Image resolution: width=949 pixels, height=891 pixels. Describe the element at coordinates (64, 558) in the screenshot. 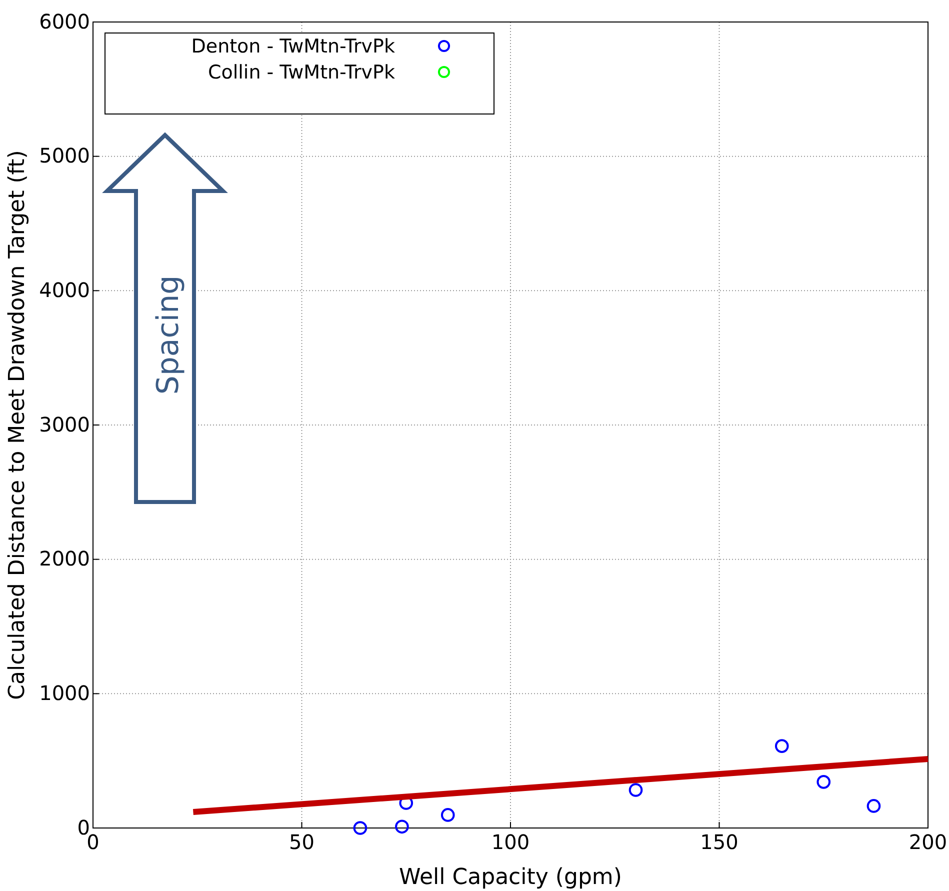

I see `y-tick-label: 2000` at that location.